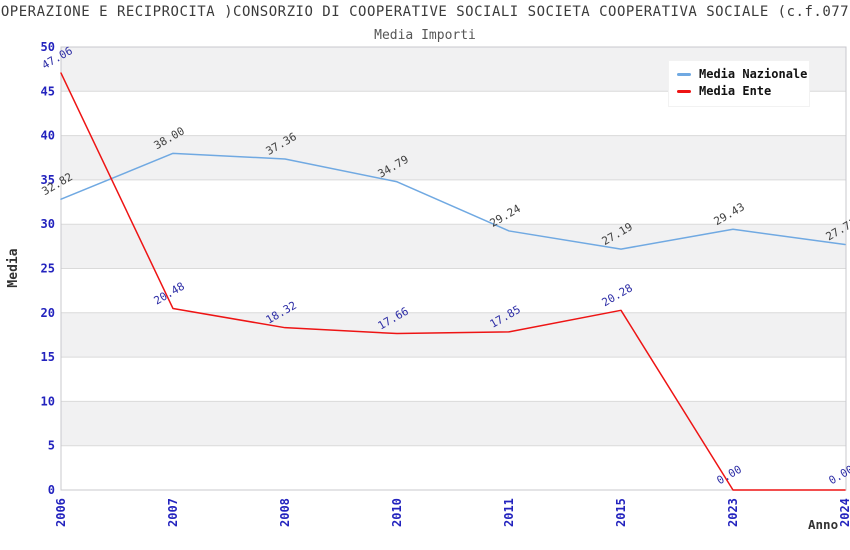 The width and height of the screenshot is (850, 550). What do you see at coordinates (844, 512) in the screenshot?
I see `x-tick-label: 2024` at bounding box center [844, 512].